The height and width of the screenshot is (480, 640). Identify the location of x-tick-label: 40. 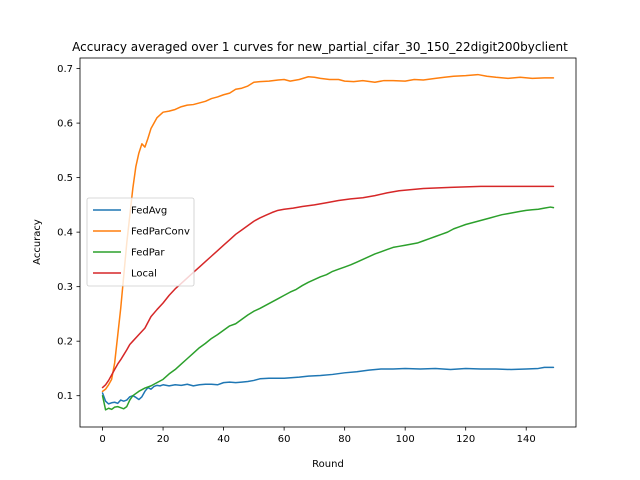
(223, 439).